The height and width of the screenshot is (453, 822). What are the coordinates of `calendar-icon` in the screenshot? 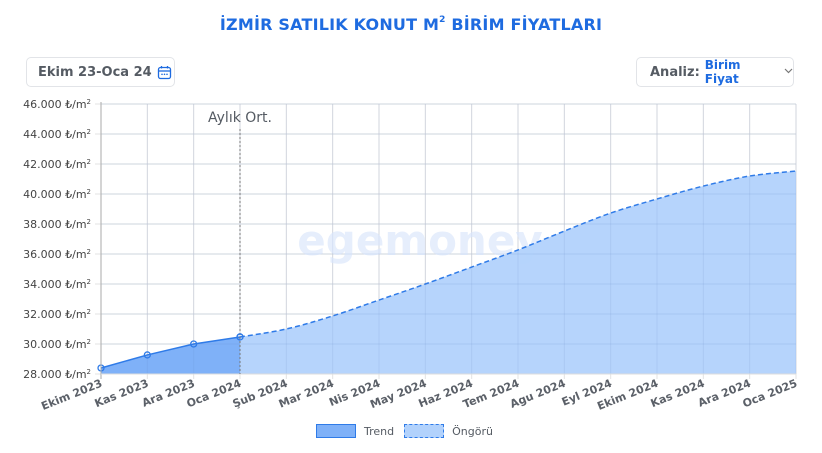 It's located at (164, 72).